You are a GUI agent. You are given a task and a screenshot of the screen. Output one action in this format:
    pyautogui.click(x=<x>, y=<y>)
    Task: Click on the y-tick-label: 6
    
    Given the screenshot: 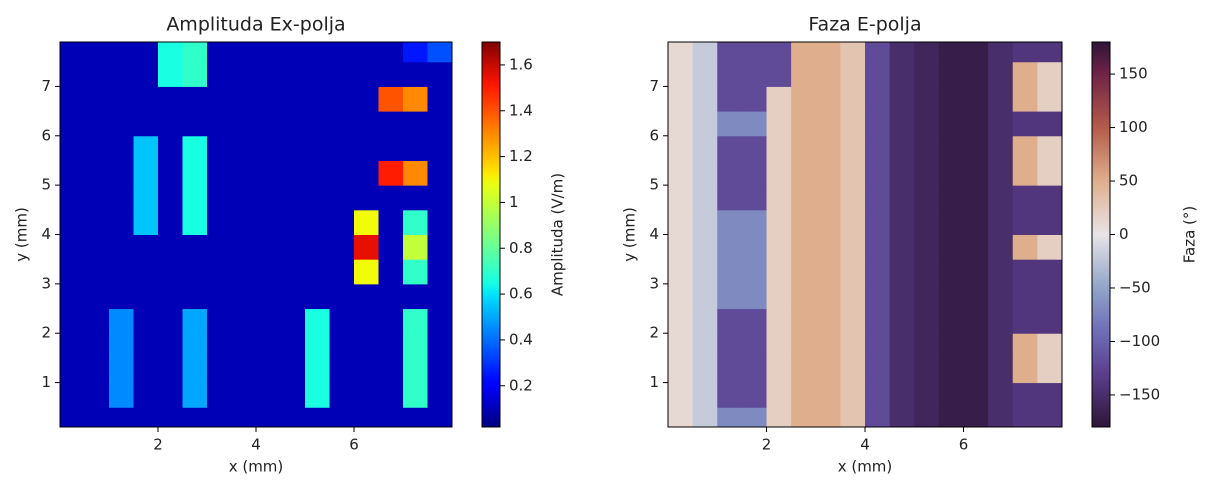 What is the action you would take?
    pyautogui.click(x=654, y=135)
    